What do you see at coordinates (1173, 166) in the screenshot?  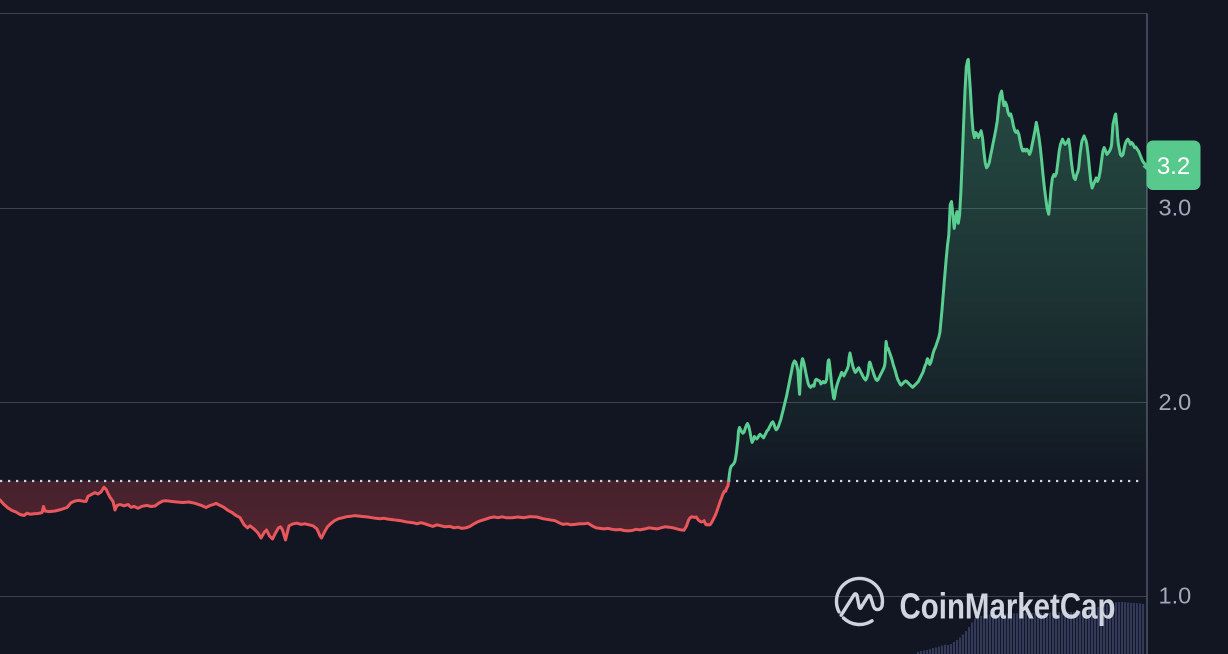 I see `svg-text: 3.2` at bounding box center [1173, 166].